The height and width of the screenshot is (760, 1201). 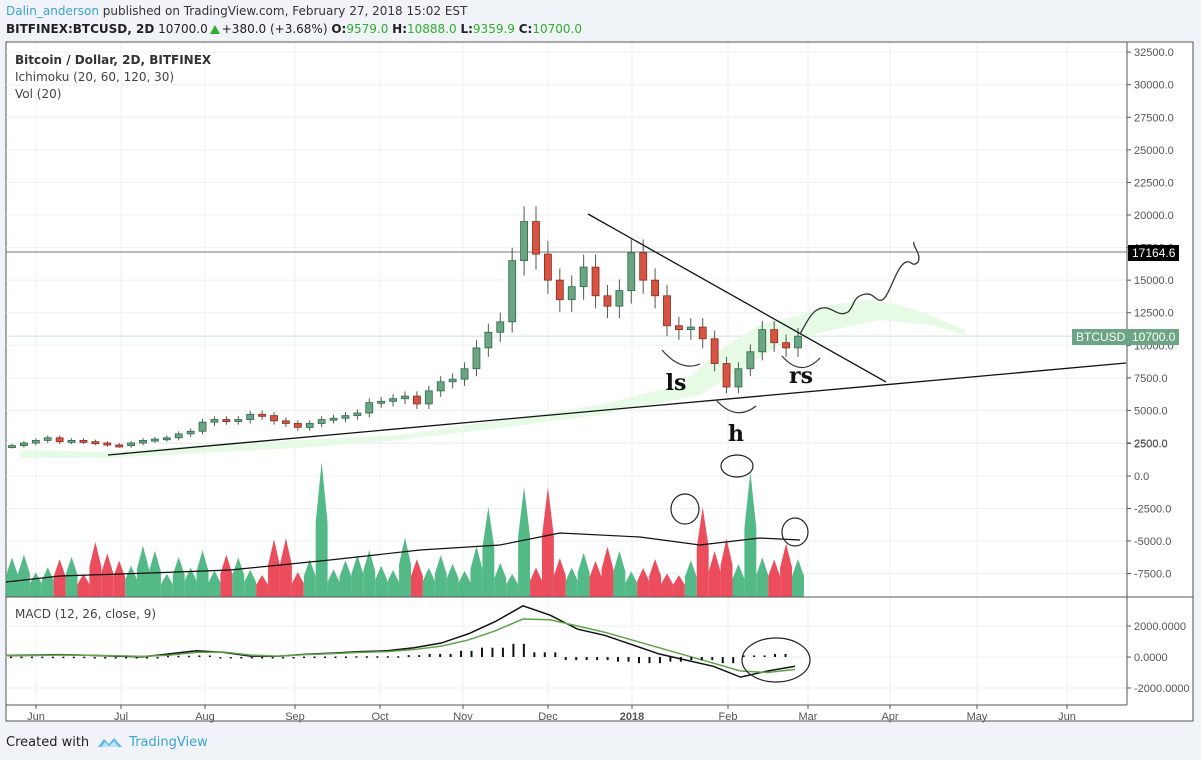 What do you see at coordinates (168, 742) in the screenshot?
I see `tradingview-link: TradingView` at bounding box center [168, 742].